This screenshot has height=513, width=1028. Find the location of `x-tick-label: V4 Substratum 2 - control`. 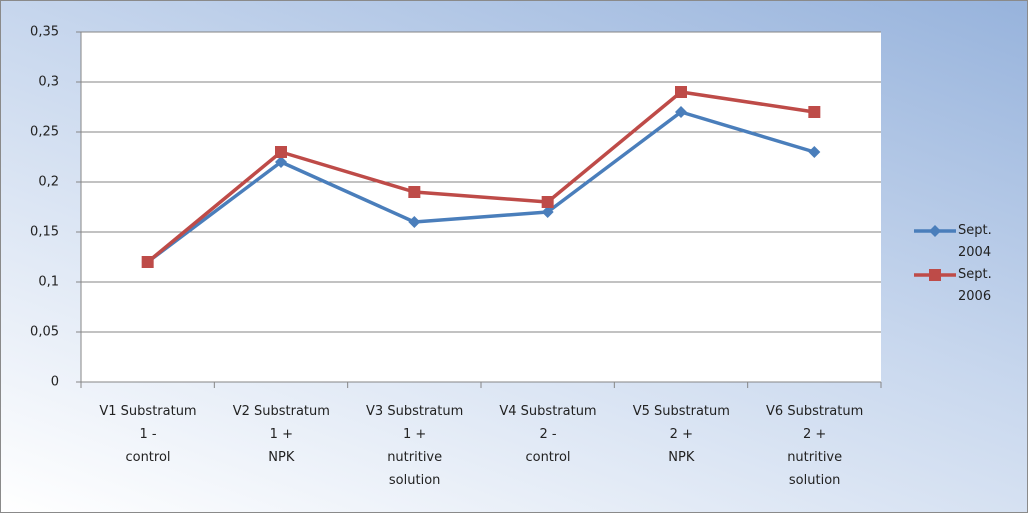

x-tick-label: V4 Substratum 2 - control is located at coordinates (548, 434).